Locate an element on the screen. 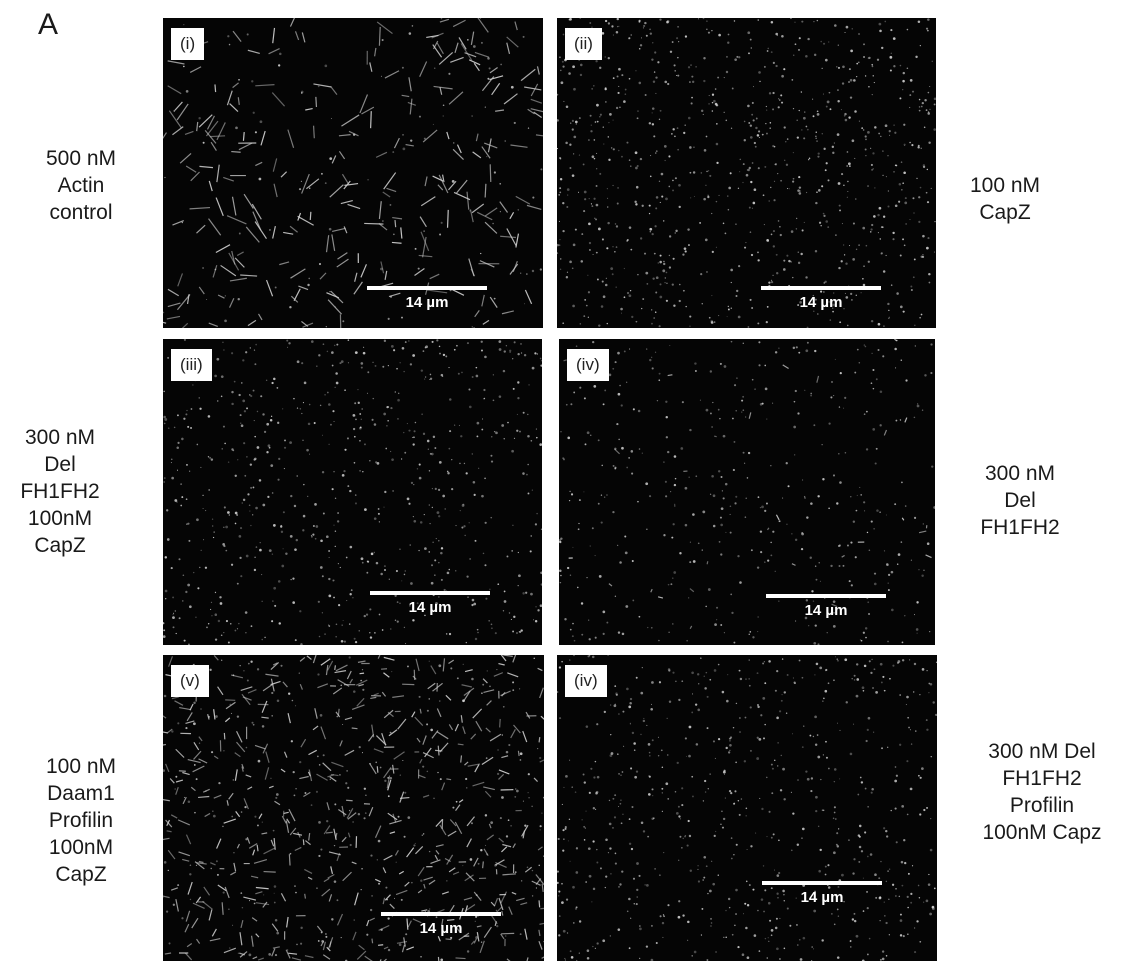 The image size is (1126, 968). micrograph-panel-i: (i) 14 µm is located at coordinates (353, 173).